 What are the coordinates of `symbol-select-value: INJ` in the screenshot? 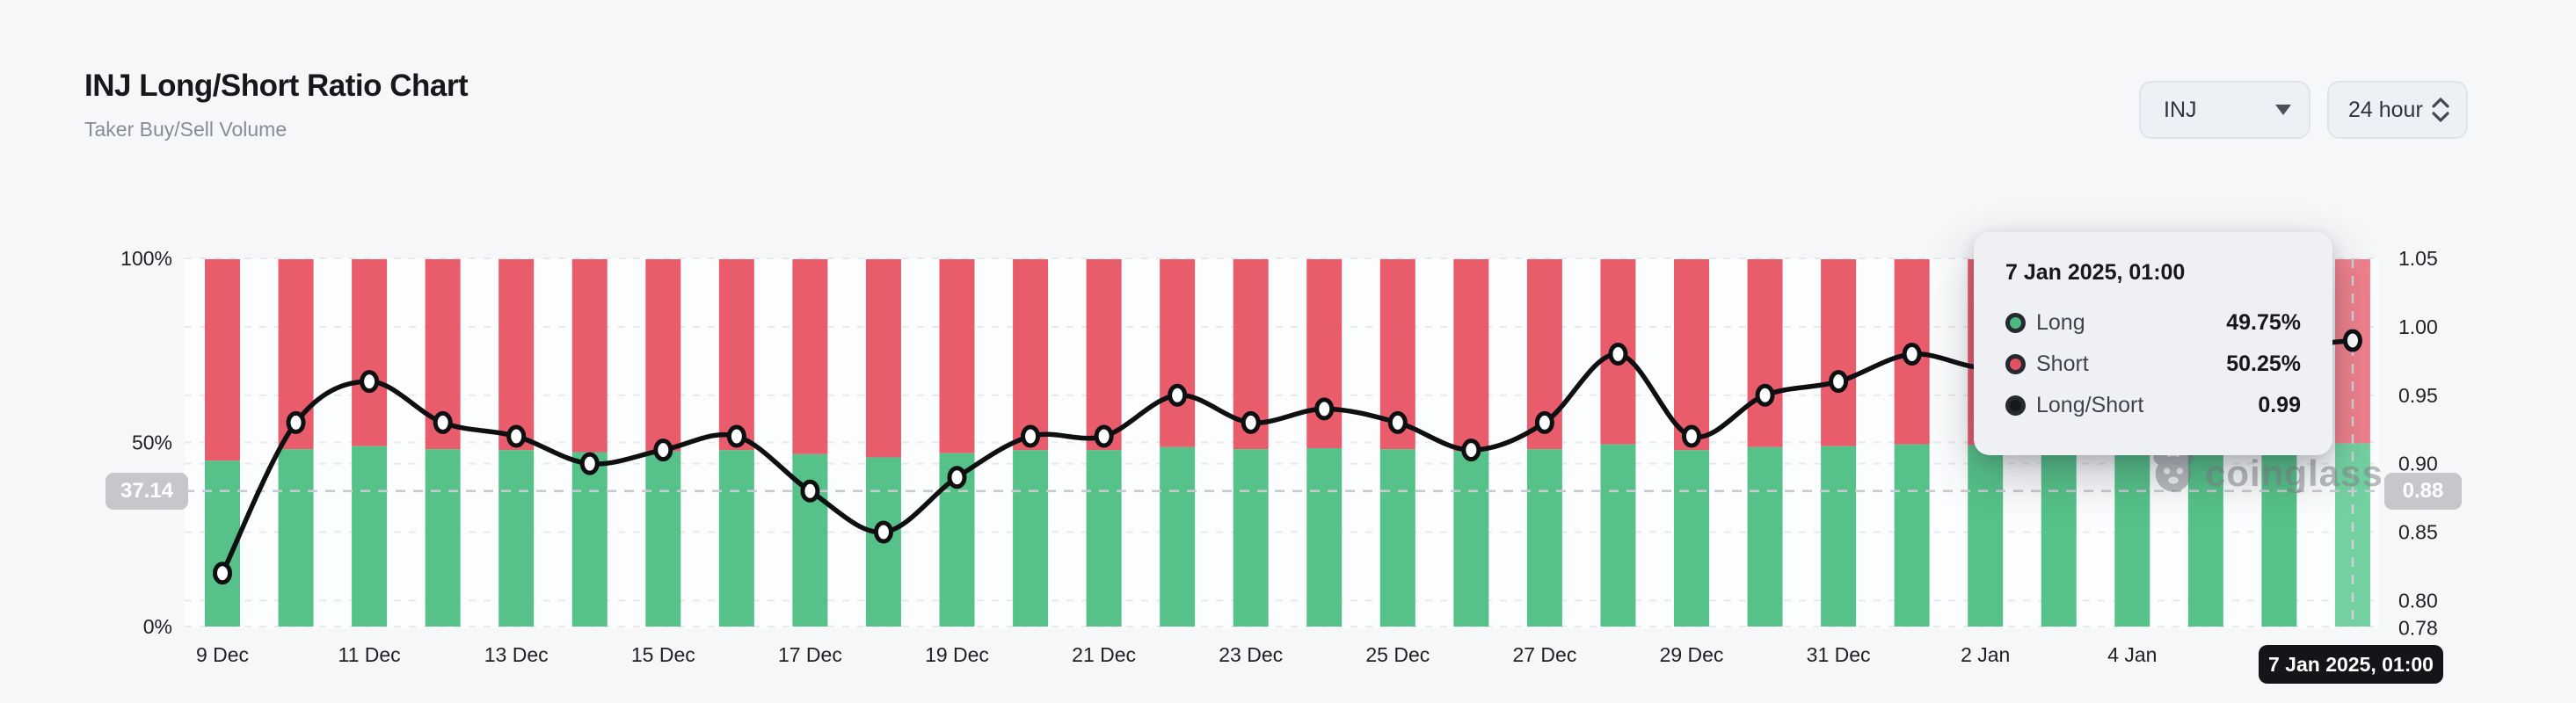 It's located at (2180, 110).